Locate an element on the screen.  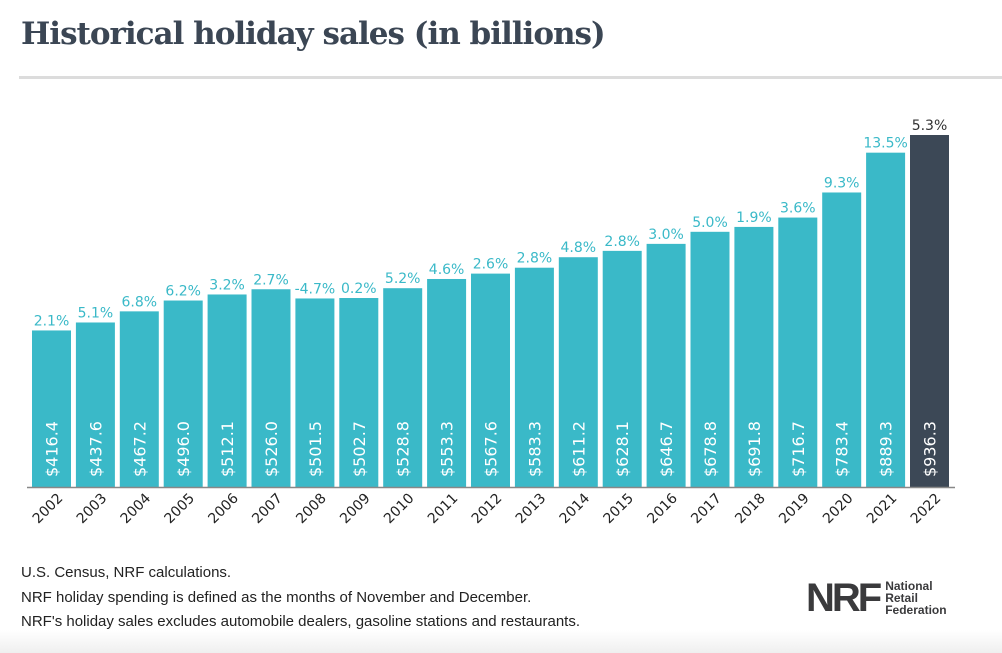
bar-2017 is located at coordinates (710, 359).